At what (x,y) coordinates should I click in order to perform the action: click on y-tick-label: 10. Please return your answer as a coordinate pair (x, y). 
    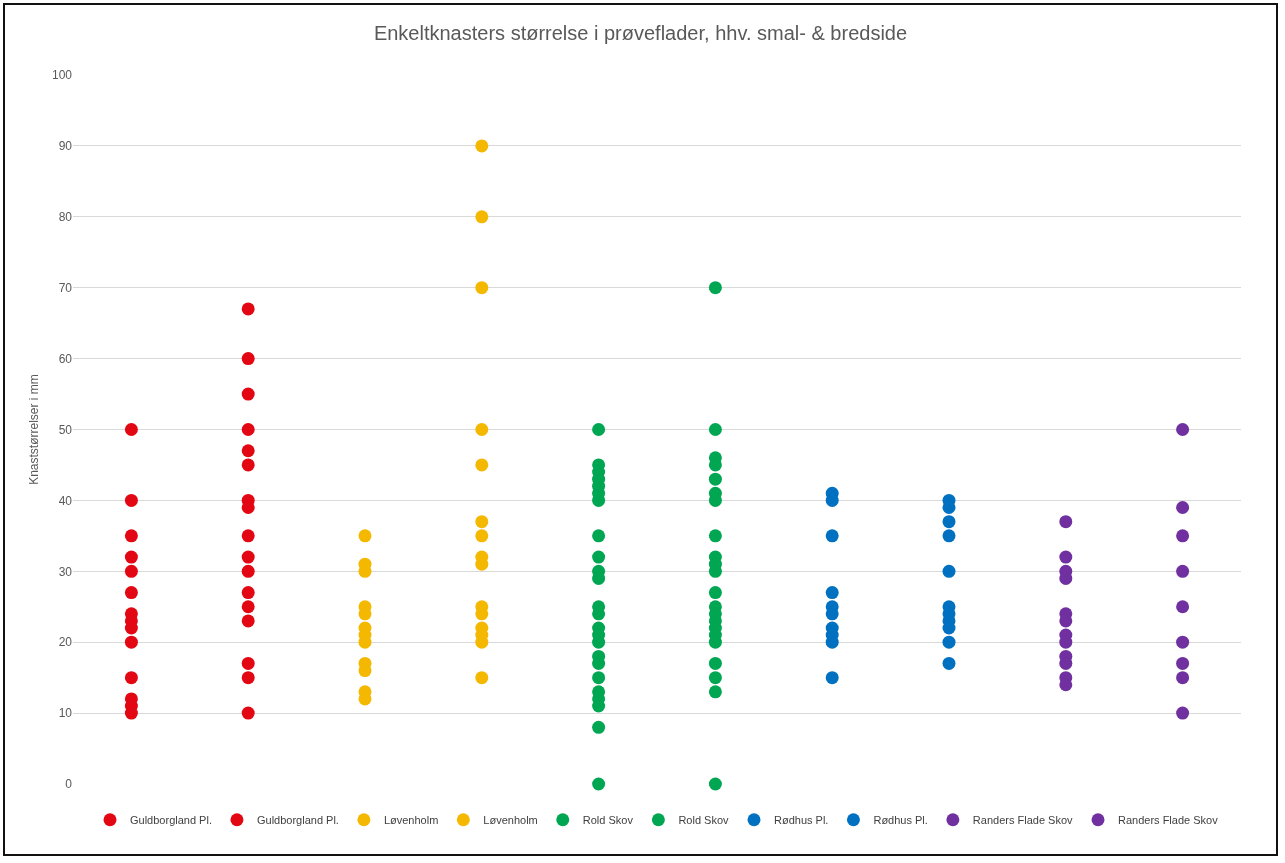
    Looking at the image, I should click on (65, 713).